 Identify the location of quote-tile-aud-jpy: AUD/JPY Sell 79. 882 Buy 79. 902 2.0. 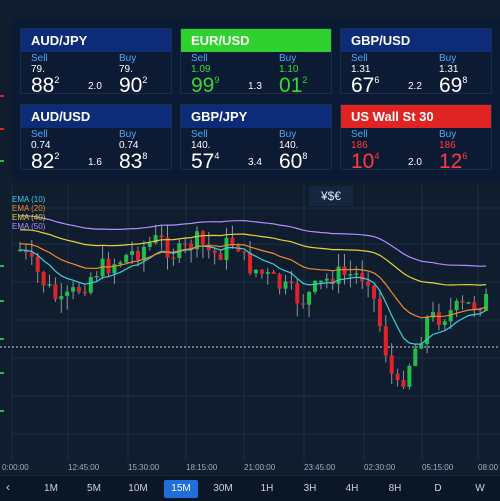
(96, 62).